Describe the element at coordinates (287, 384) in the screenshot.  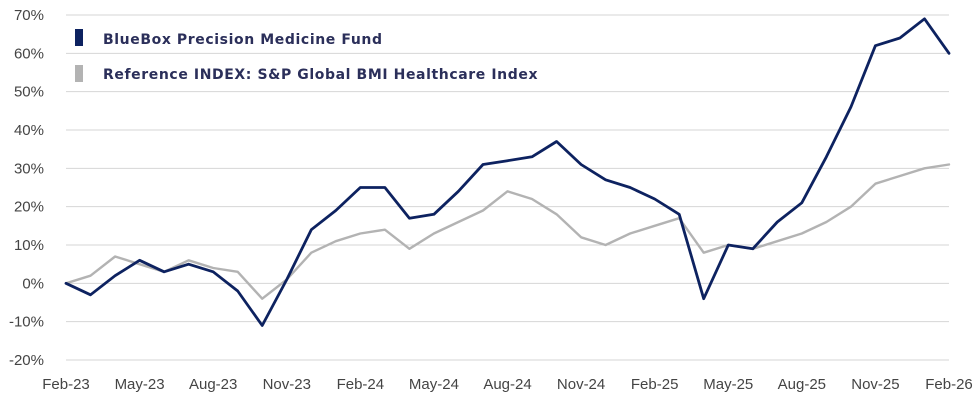
I see `x-tick-label: Nov-23` at that location.